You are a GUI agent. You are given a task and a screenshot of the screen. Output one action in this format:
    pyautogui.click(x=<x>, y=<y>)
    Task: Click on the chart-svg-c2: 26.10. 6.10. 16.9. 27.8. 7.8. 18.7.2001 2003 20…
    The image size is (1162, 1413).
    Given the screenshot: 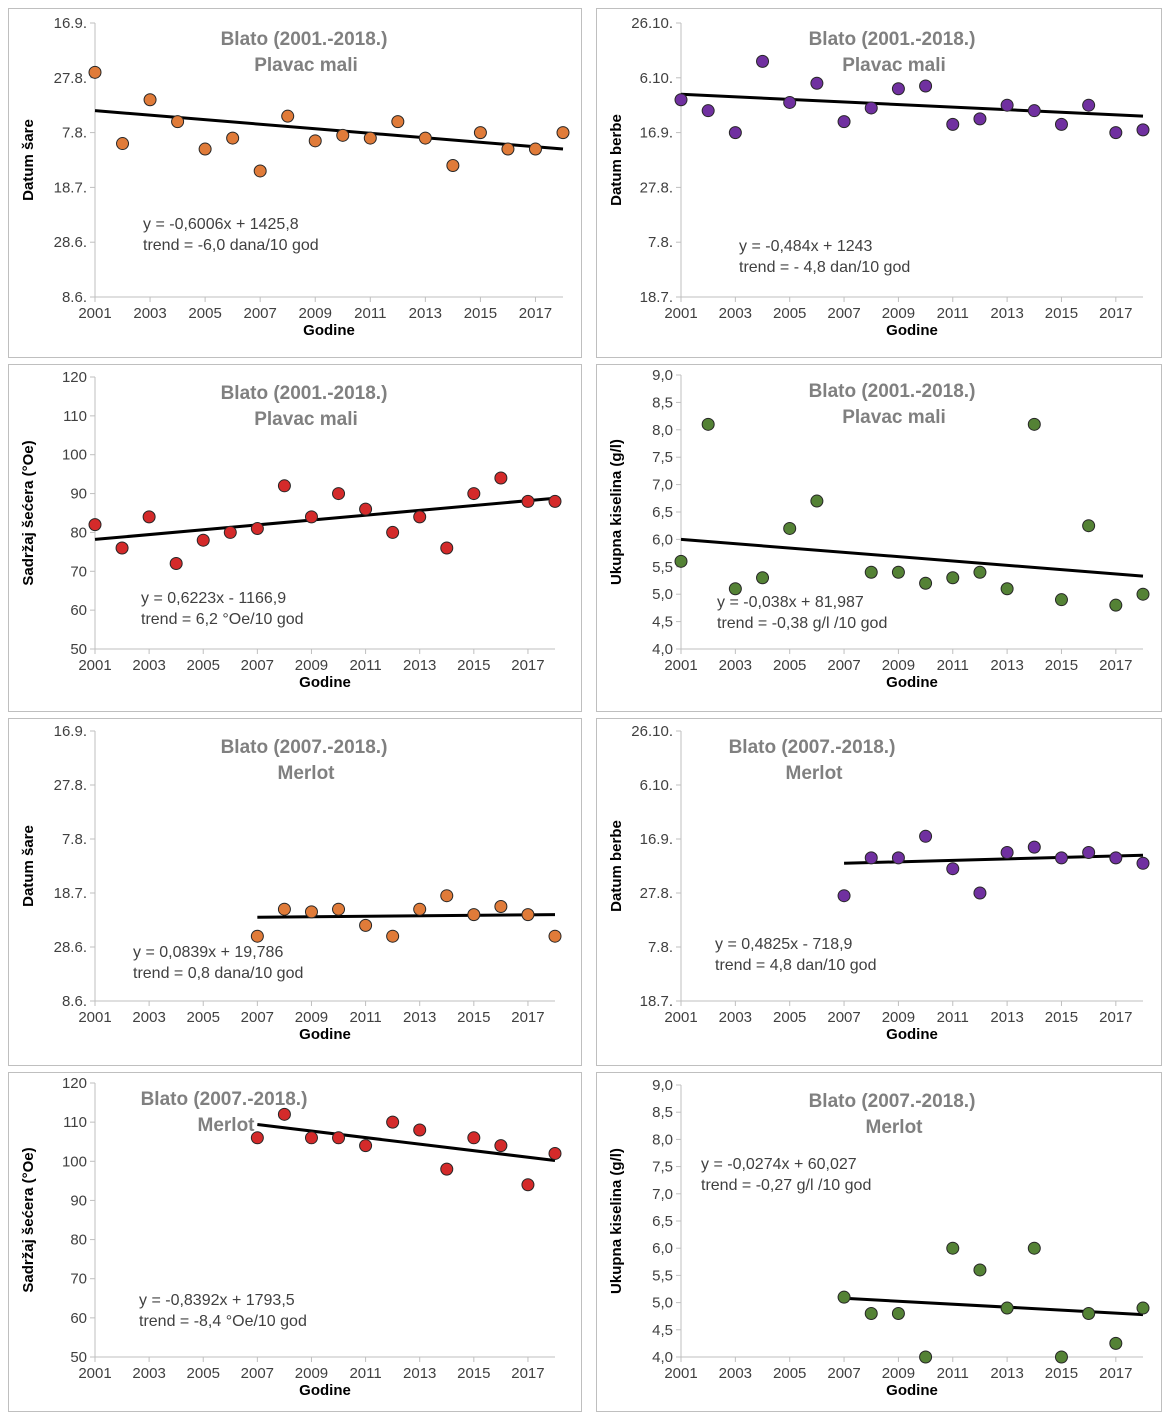 What is the action you would take?
    pyautogui.click(x=879, y=177)
    